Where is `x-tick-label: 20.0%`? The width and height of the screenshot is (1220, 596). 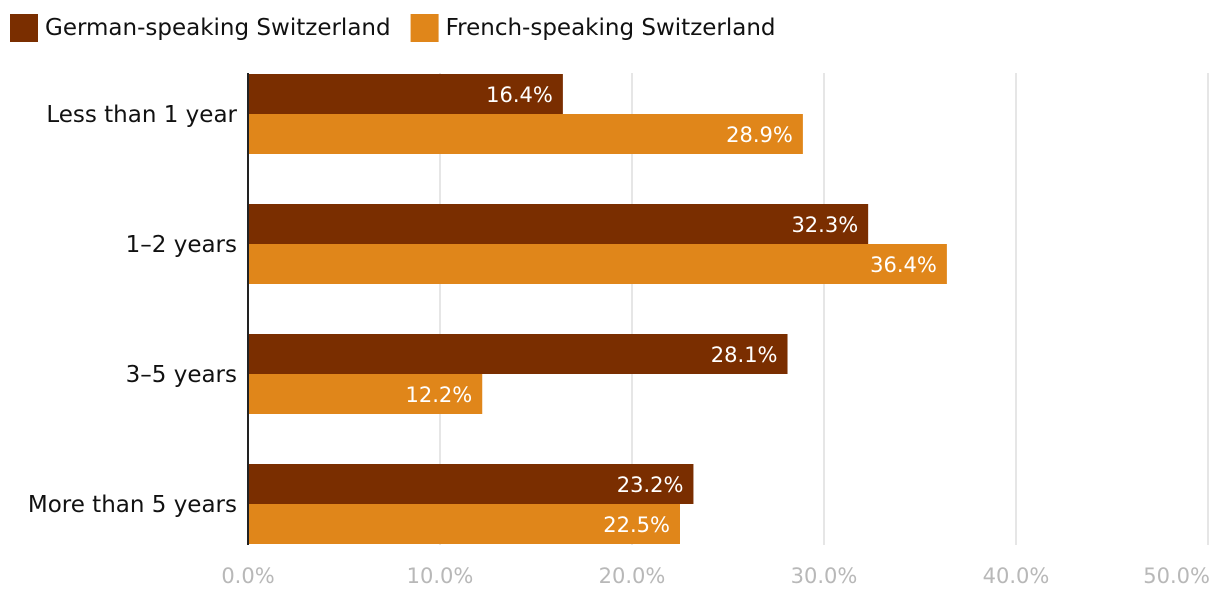 x-tick-label: 20.0% is located at coordinates (632, 576).